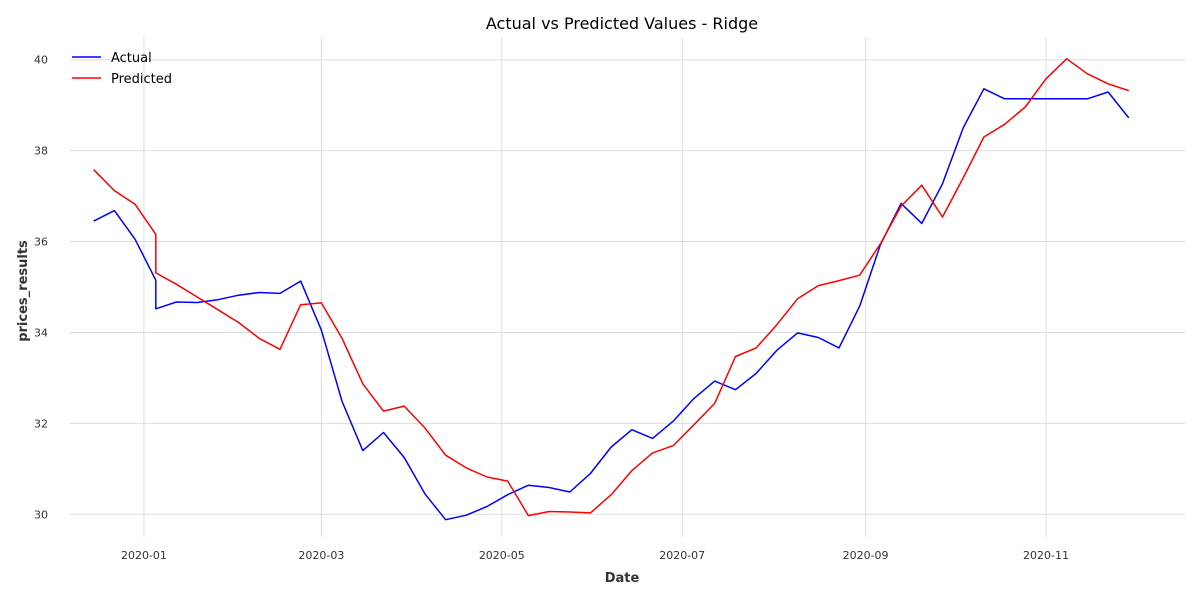  Describe the element at coordinates (41, 242) in the screenshot. I see `y-tick-label: 36` at that location.